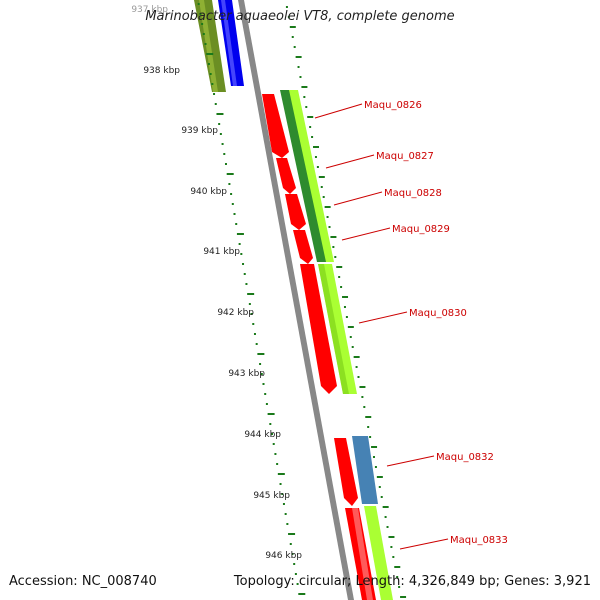 The height and width of the screenshot is (600, 600). Describe the element at coordinates (199, 131) in the screenshot. I see `ruler-label: 939 kbp` at that location.